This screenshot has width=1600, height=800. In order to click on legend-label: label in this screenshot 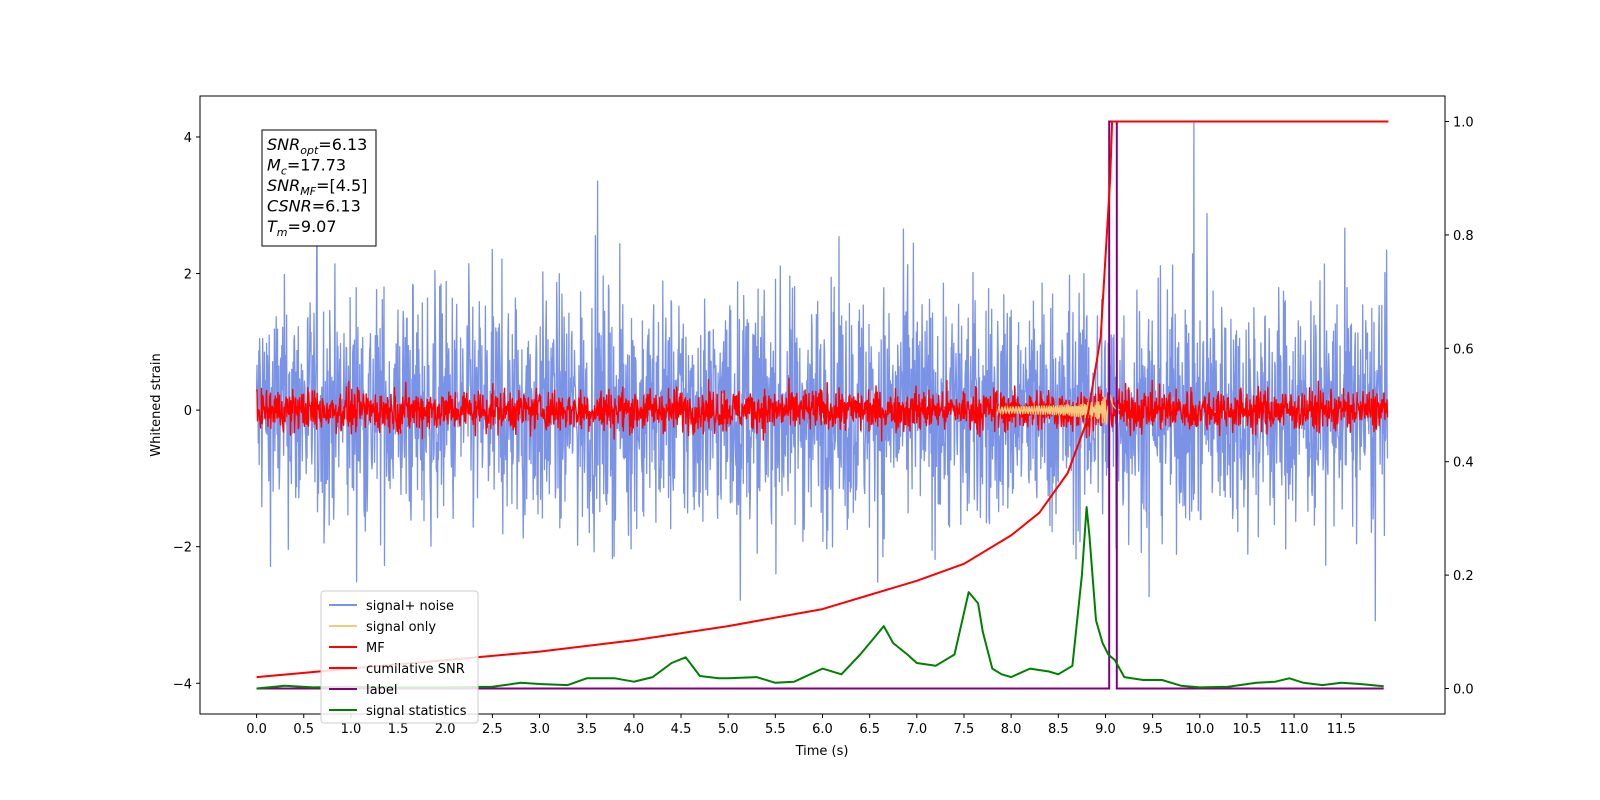, I will do `click(381, 690)`.